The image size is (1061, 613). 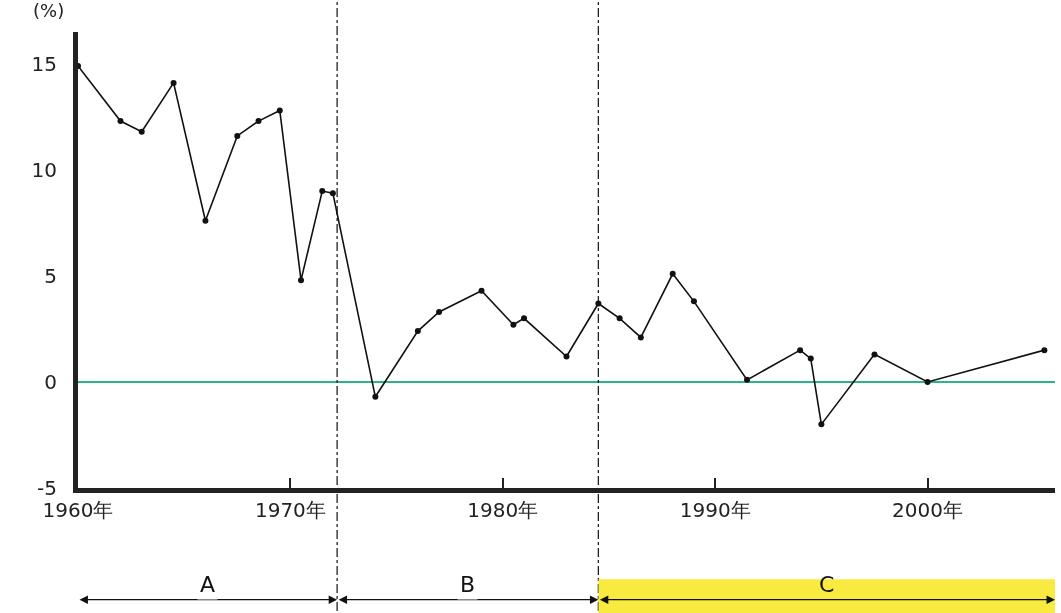 I want to click on text: C, so click(x=827, y=584).